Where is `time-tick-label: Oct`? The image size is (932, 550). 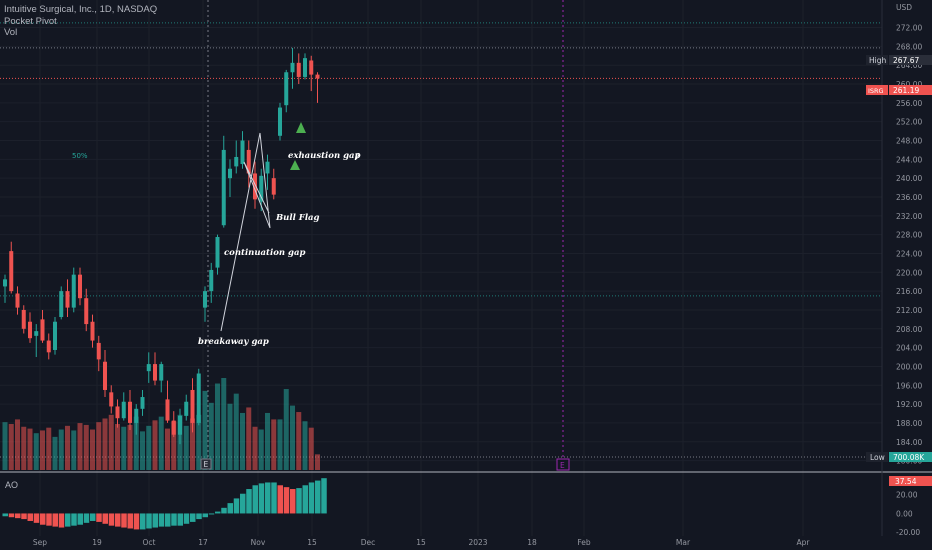
time-tick-label: Oct is located at coordinates (149, 542).